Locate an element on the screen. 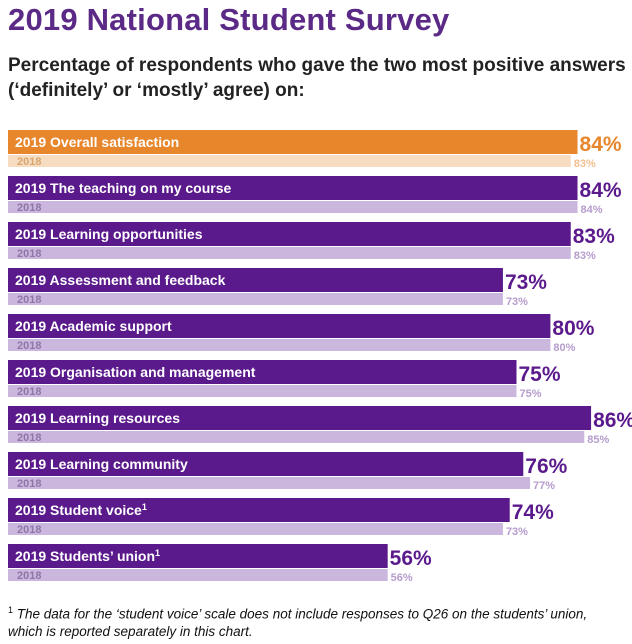  footnote-marker: 1 is located at coordinates (11, 610).